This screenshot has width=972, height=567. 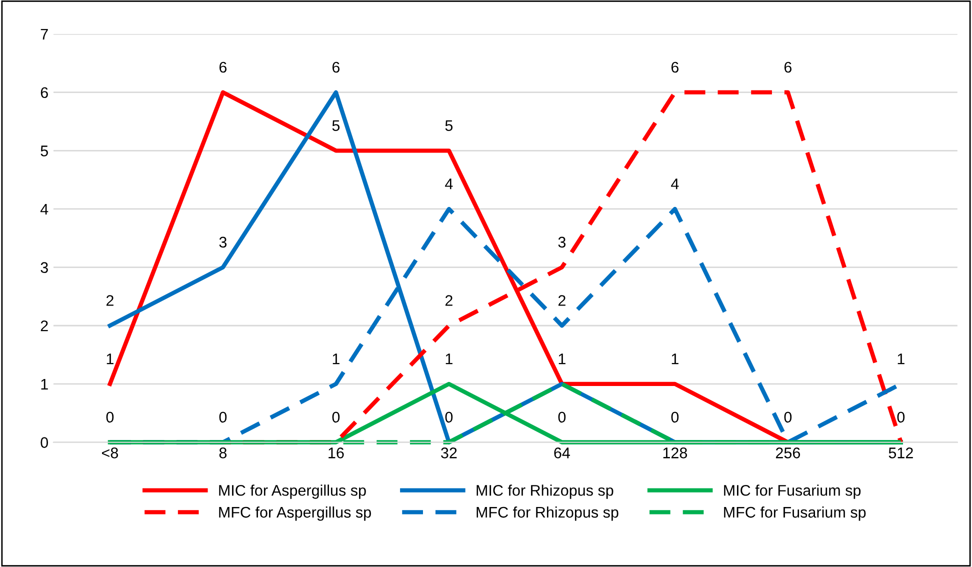 I want to click on legend-label: MIC for Aspergillus sp, so click(x=292, y=491).